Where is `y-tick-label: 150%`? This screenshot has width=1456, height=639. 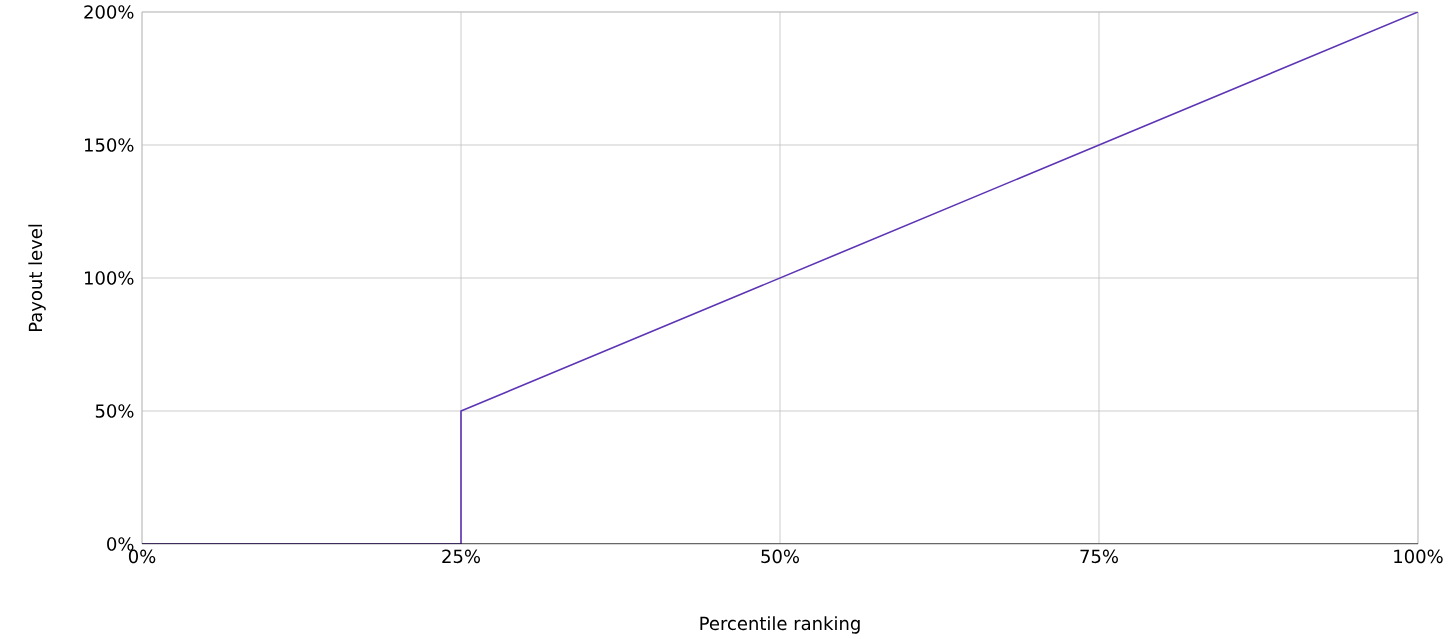
y-tick-label: 150% is located at coordinates (109, 145).